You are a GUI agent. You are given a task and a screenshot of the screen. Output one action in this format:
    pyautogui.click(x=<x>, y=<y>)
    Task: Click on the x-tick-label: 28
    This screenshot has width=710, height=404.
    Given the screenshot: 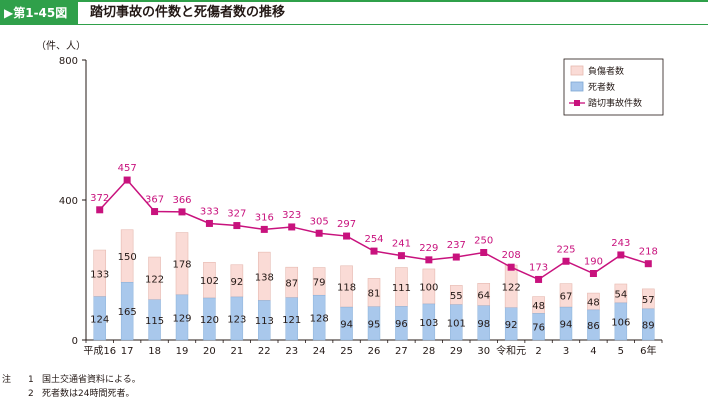 What is the action you would take?
    pyautogui.click(x=428, y=351)
    